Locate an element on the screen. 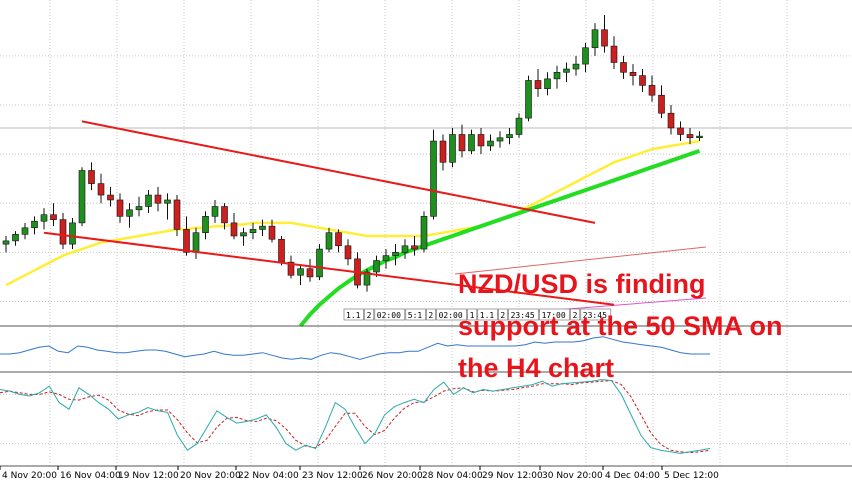 This screenshot has width=852, height=485. x-tick-label: 5 Dec 12:00 is located at coordinates (691, 476).